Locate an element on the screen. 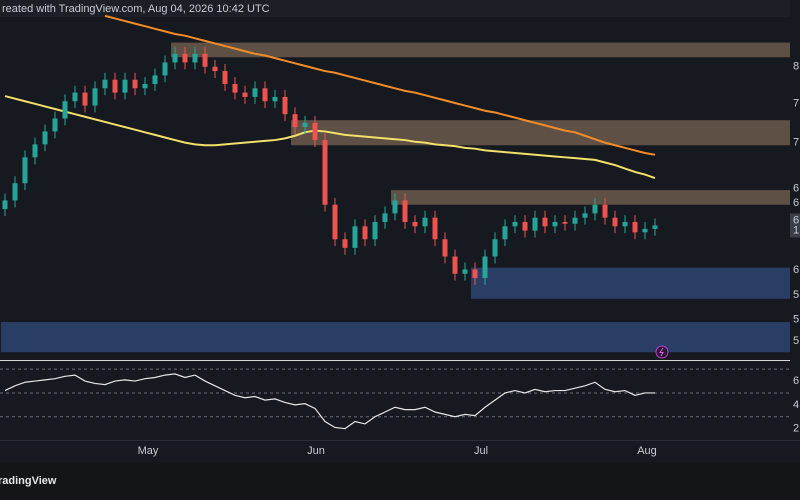 Image resolution: width=800 pixels, height=500 pixels. x-tick-label: Jul is located at coordinates (481, 451).